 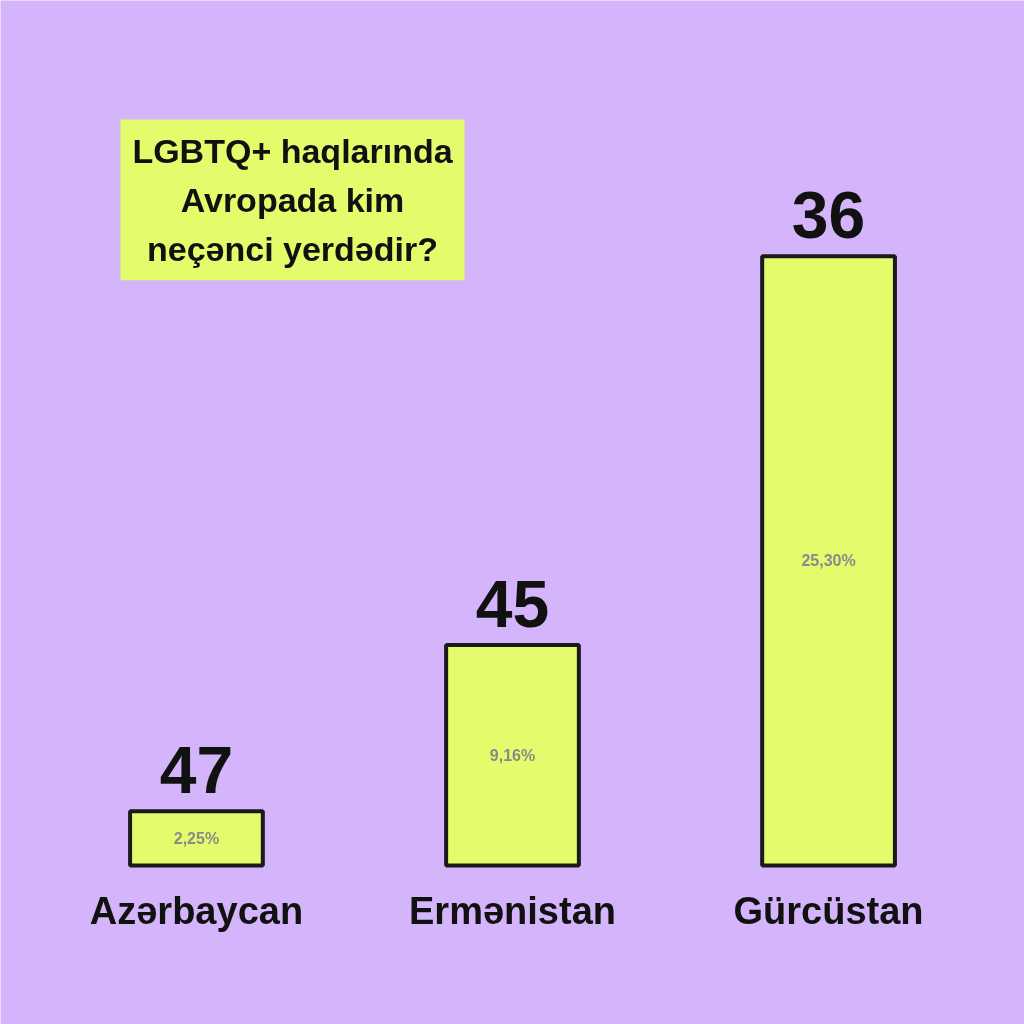 What do you see at coordinates (828, 561) in the screenshot?
I see `data-label: 25,30%` at bounding box center [828, 561].